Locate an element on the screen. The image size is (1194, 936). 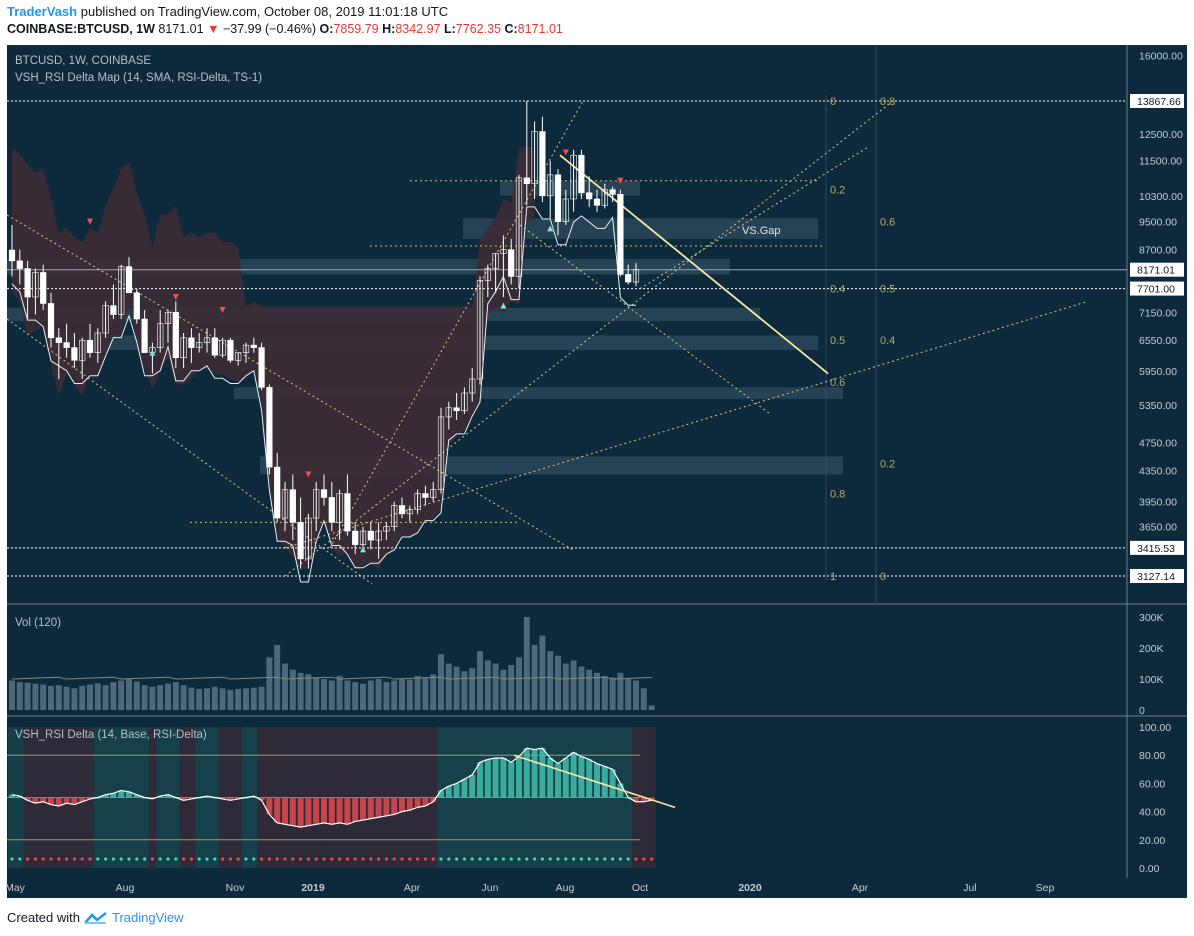
low-key: L: is located at coordinates (449, 29).